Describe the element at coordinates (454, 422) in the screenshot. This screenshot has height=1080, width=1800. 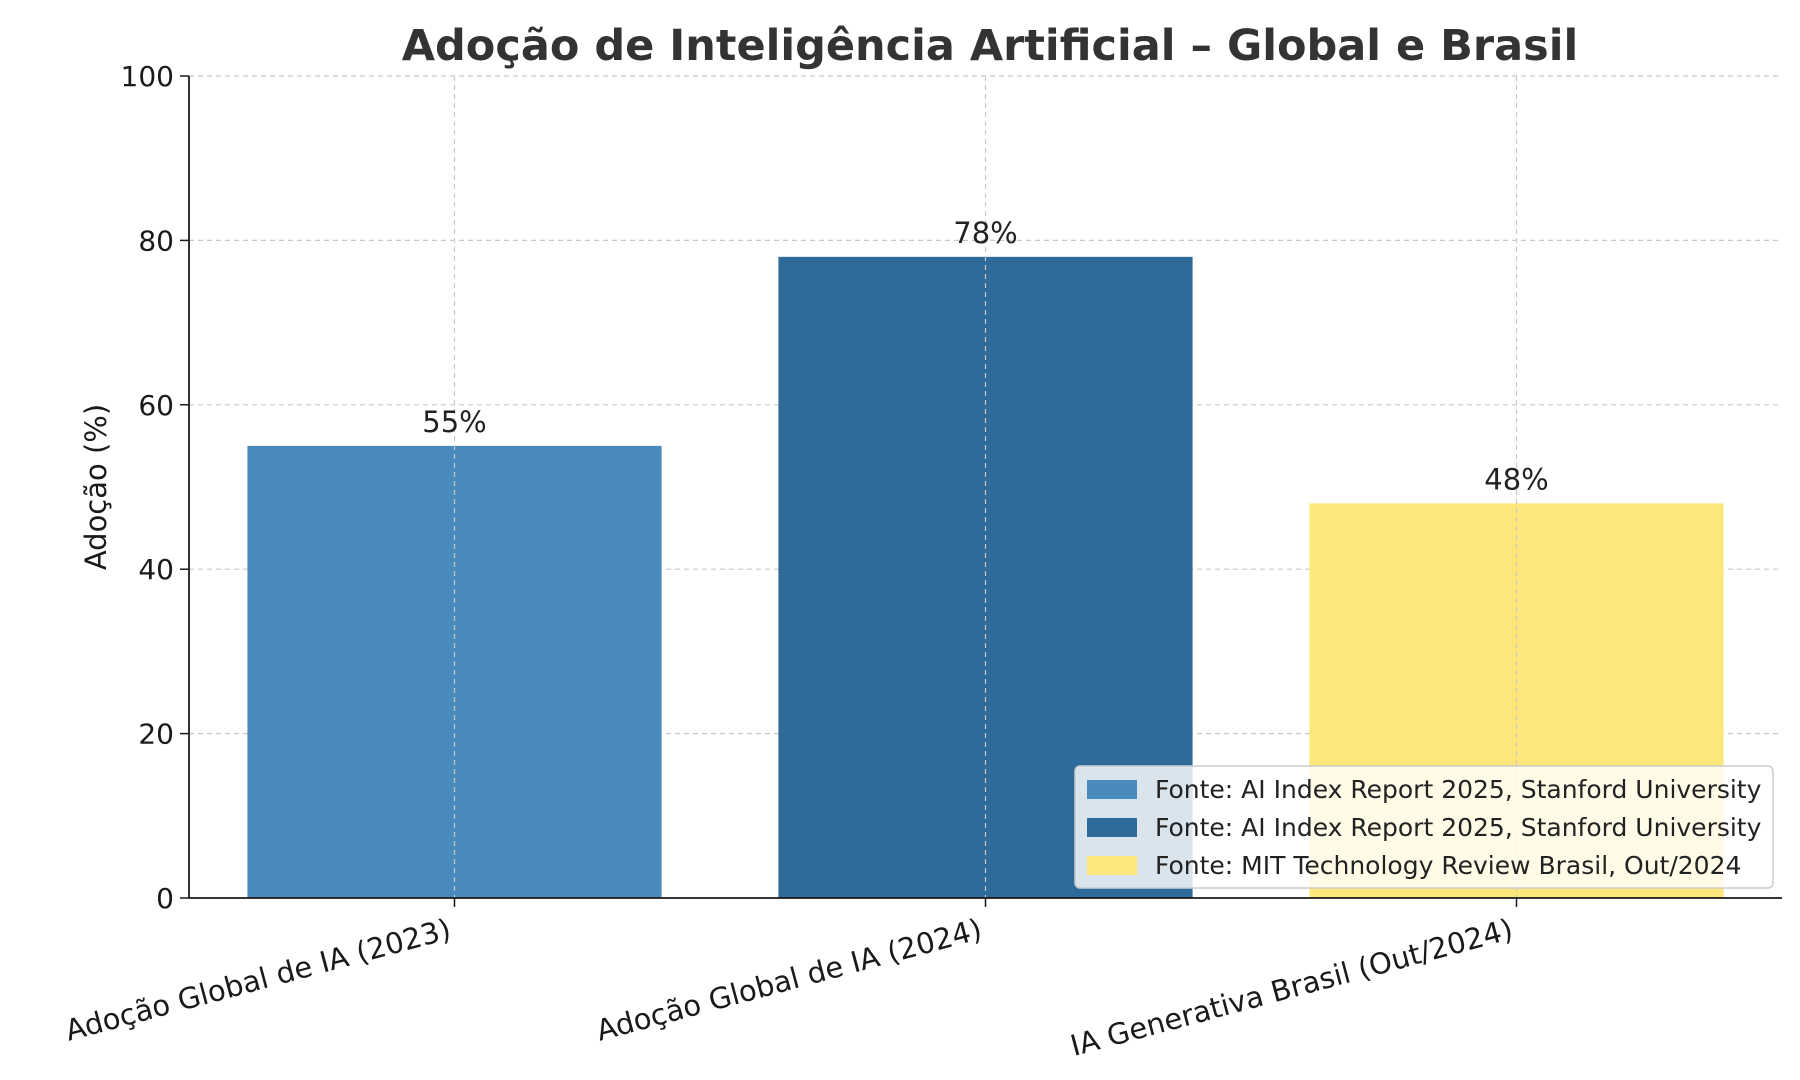
I see `data-label: 55%` at that location.